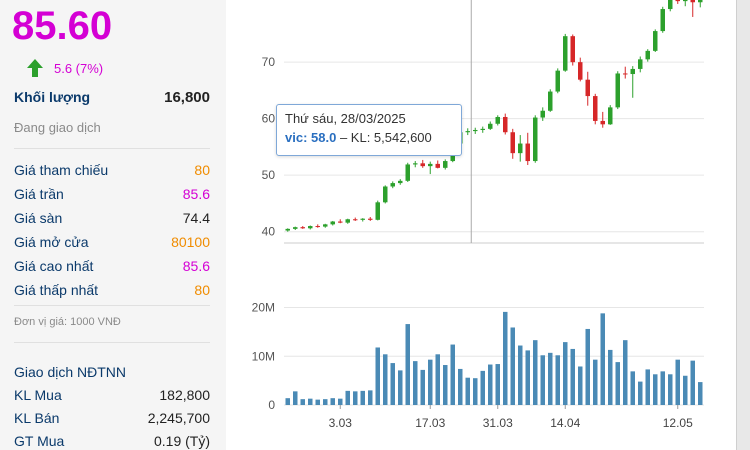 The width and height of the screenshot is (750, 450). I want to click on price-info-row: Giá trần 85.6, so click(112, 194).